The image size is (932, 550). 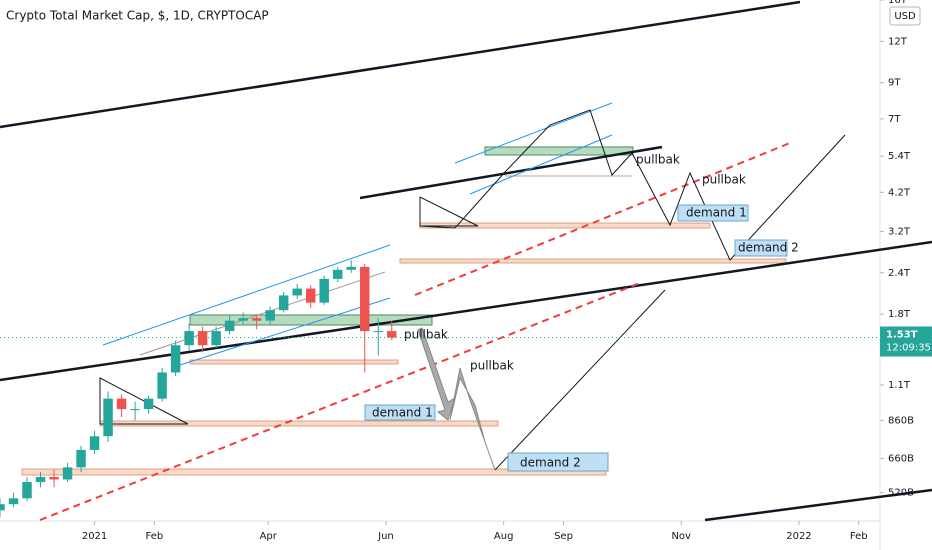 What do you see at coordinates (269, 536) in the screenshot?
I see `x-tick-label: Apr` at bounding box center [269, 536].